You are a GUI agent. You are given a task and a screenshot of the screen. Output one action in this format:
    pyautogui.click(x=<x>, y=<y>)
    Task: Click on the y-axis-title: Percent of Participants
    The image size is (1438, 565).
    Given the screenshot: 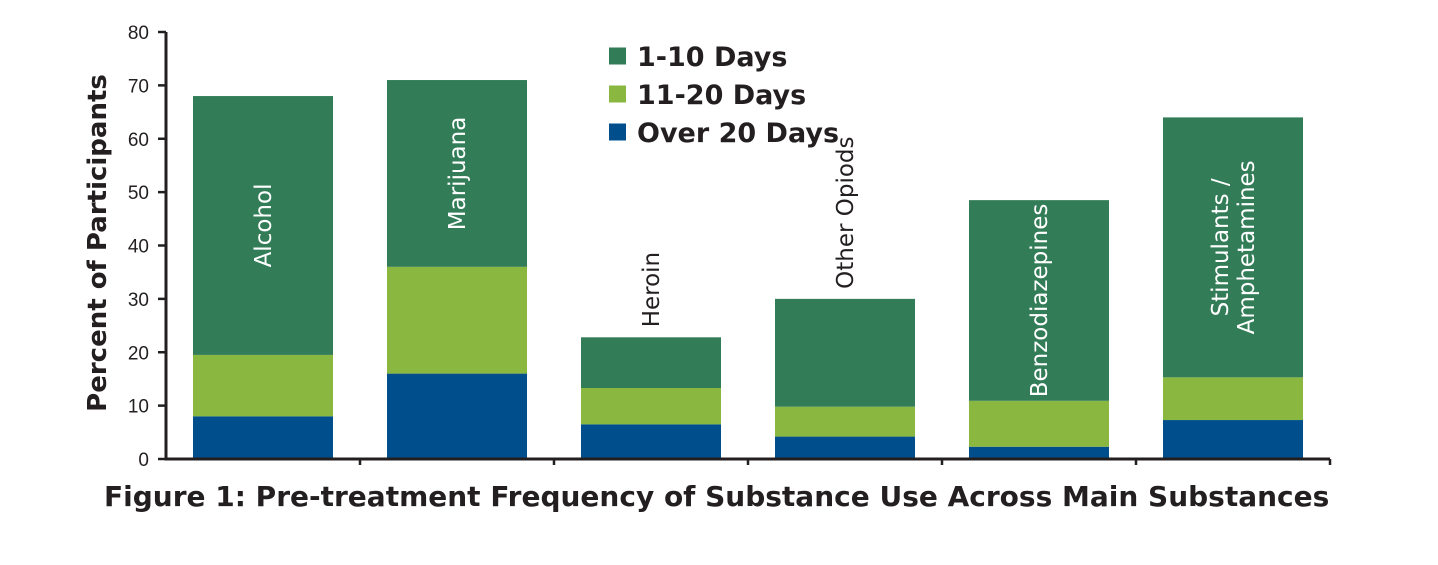 What is the action you would take?
    pyautogui.click(x=98, y=243)
    